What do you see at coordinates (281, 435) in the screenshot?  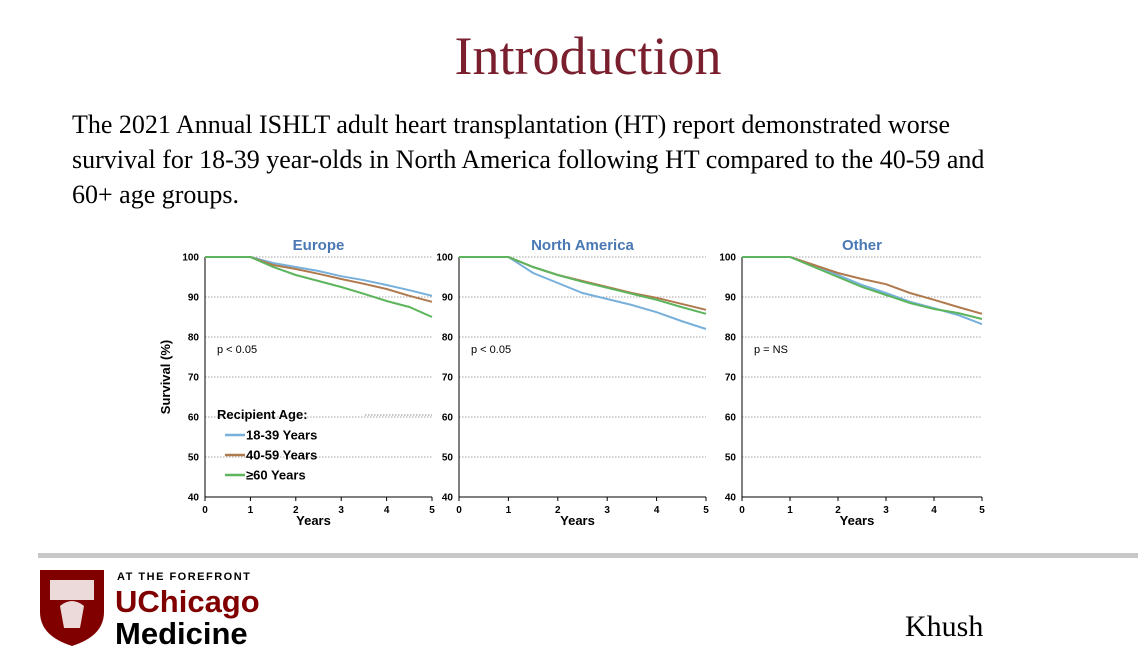 I see `legend-label: 18-39 Years` at bounding box center [281, 435].